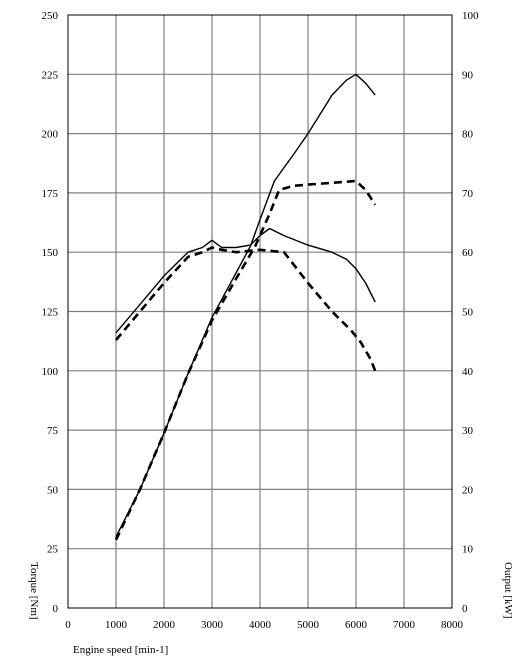 The image size is (531, 658). What do you see at coordinates (468, 490) in the screenshot?
I see `y-tick-label-right: 20` at bounding box center [468, 490].